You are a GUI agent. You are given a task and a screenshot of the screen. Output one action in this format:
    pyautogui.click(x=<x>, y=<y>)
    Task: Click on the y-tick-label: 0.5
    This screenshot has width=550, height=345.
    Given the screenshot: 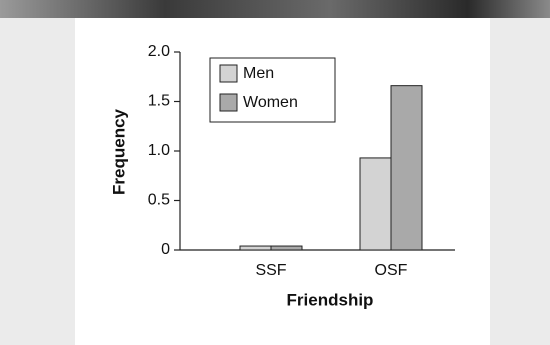 What is the action you would take?
    pyautogui.click(x=159, y=200)
    